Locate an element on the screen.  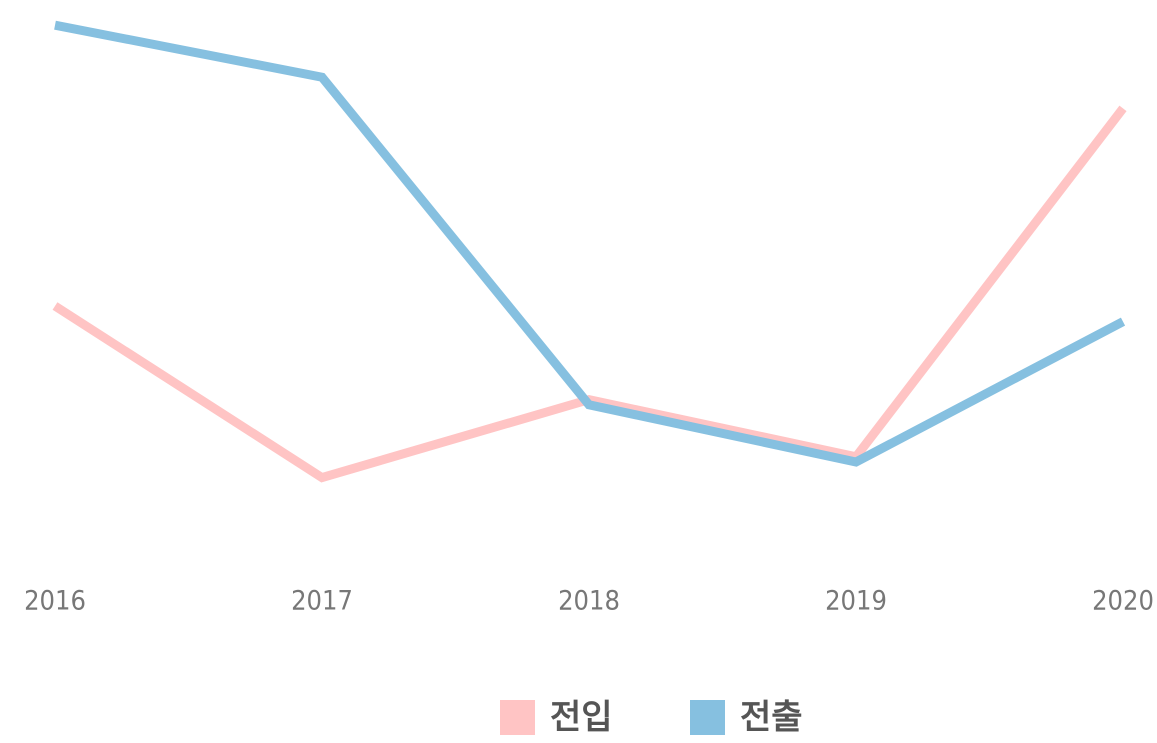
legend-label: 전출 is located at coordinates (771, 718).